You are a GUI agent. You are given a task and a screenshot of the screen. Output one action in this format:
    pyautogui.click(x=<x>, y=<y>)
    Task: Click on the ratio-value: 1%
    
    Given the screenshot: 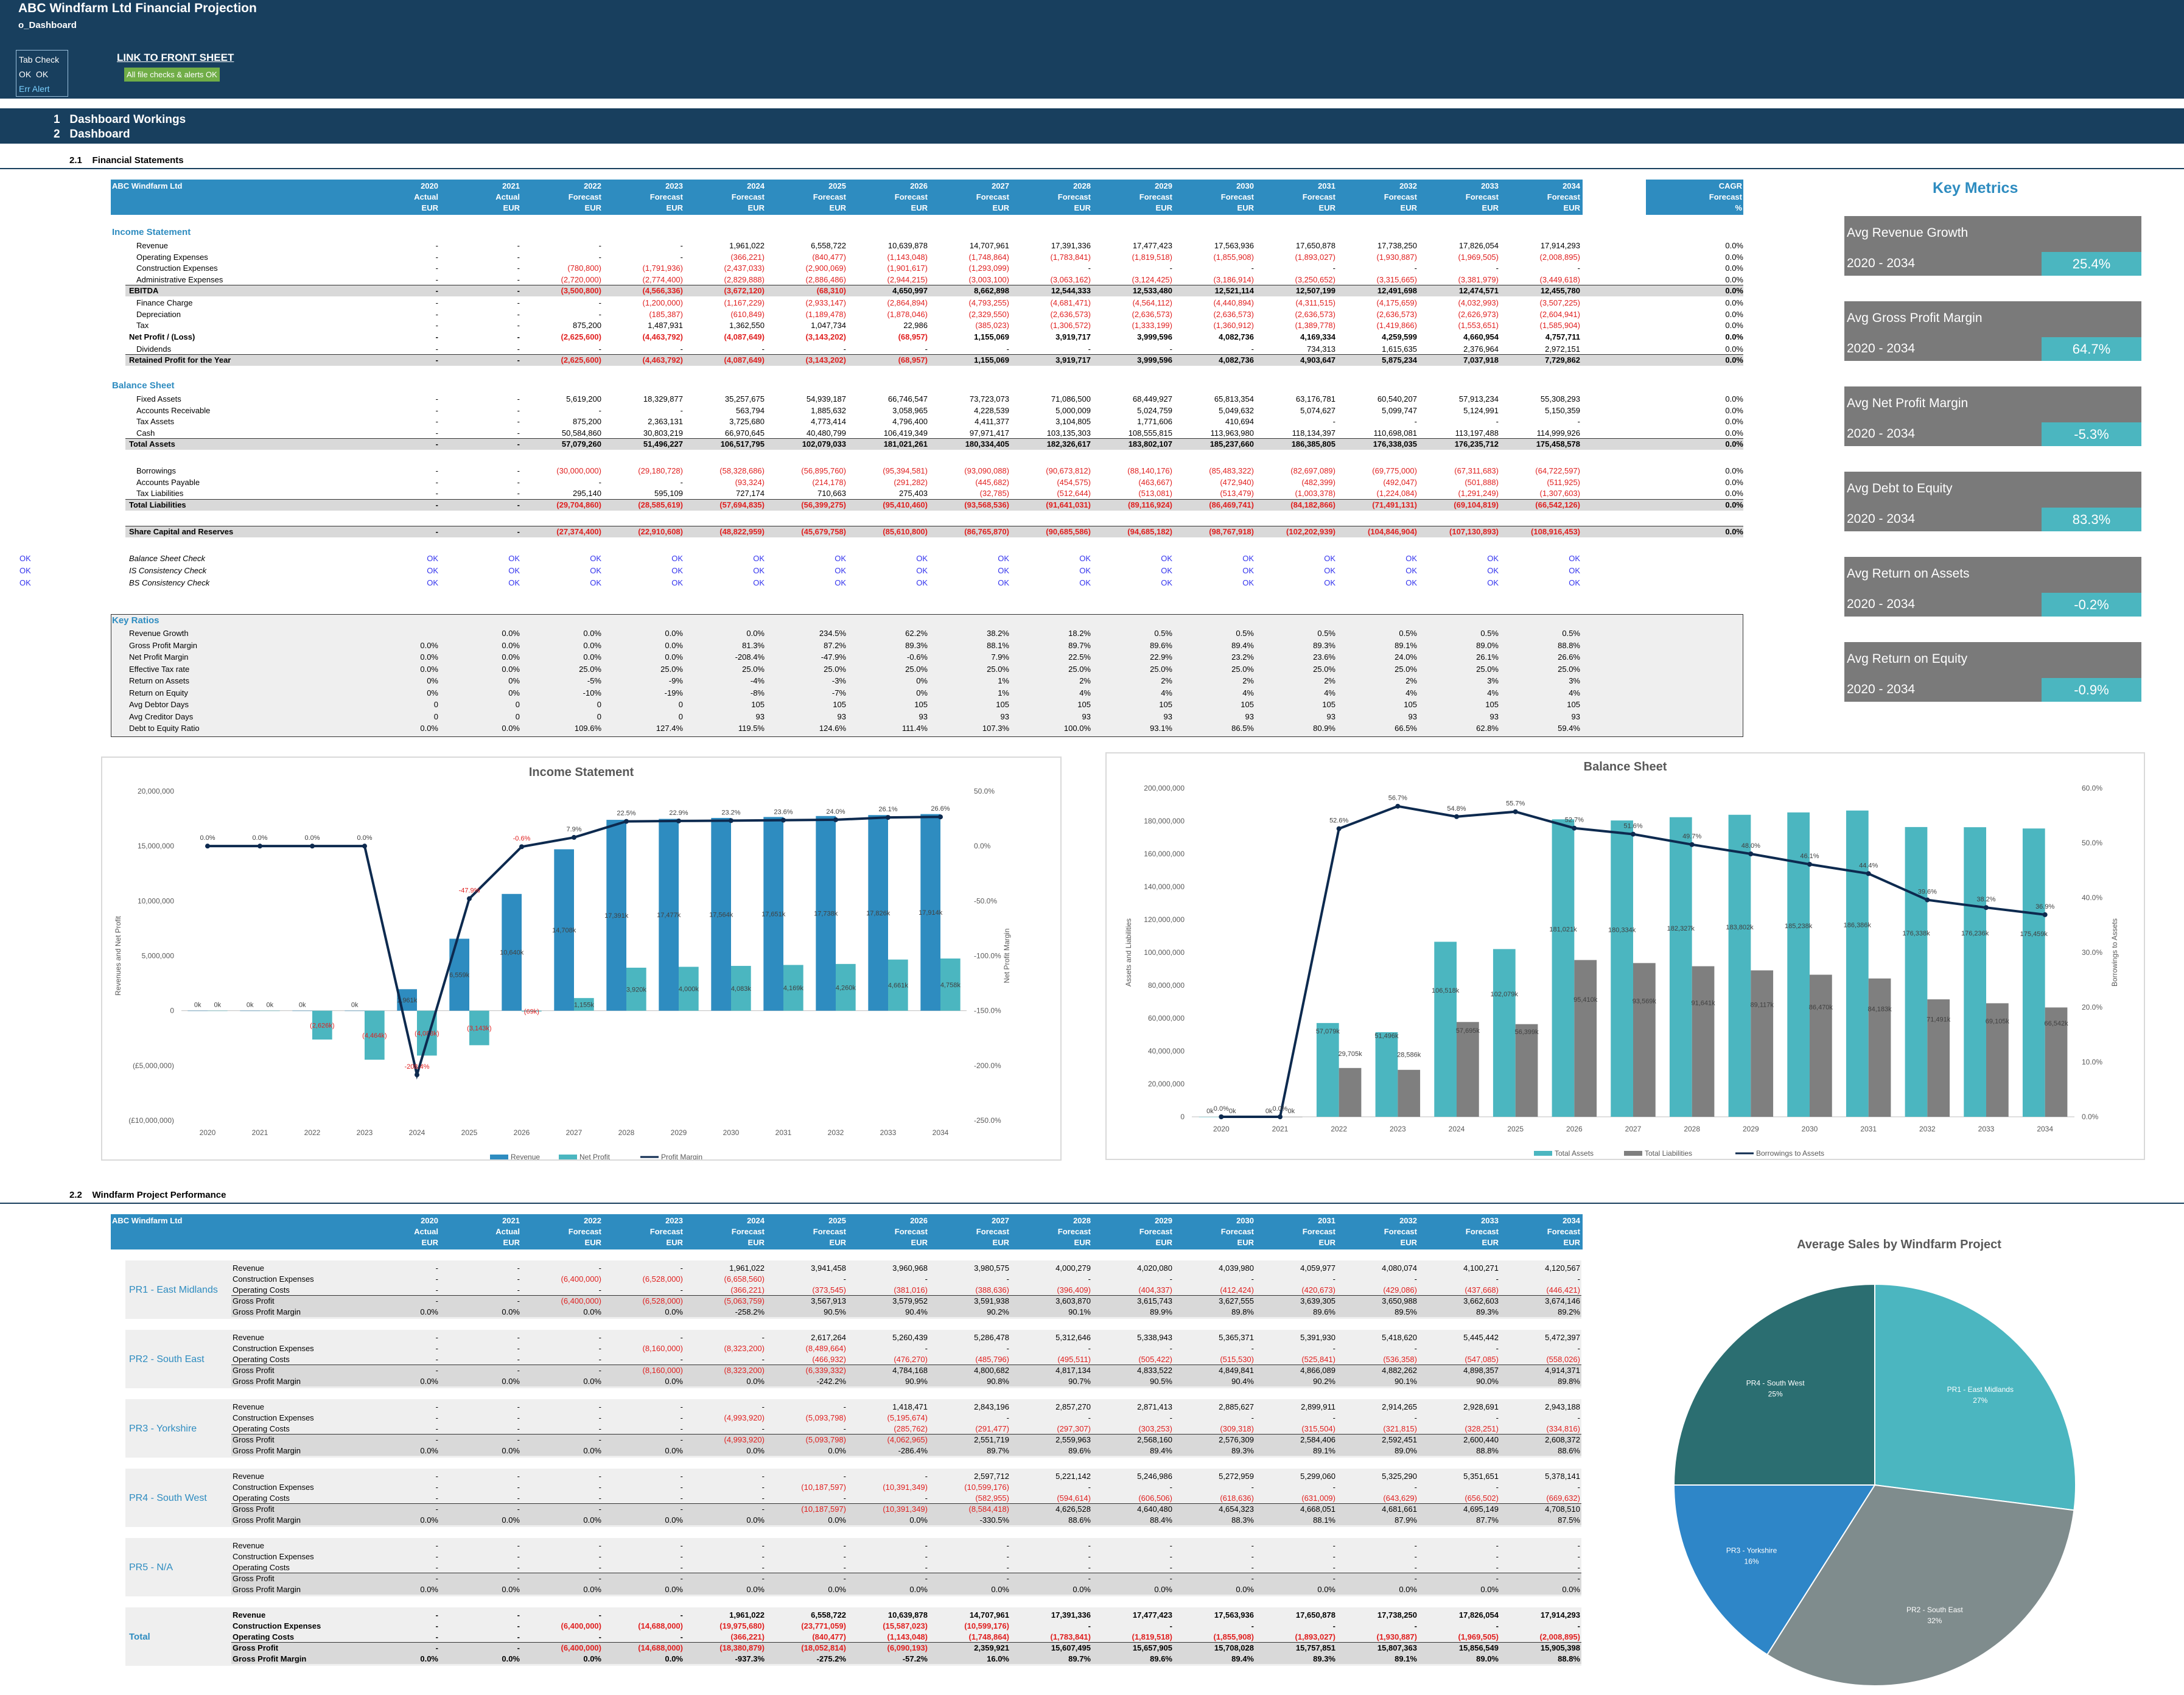 What is the action you would take?
    pyautogui.click(x=1004, y=680)
    